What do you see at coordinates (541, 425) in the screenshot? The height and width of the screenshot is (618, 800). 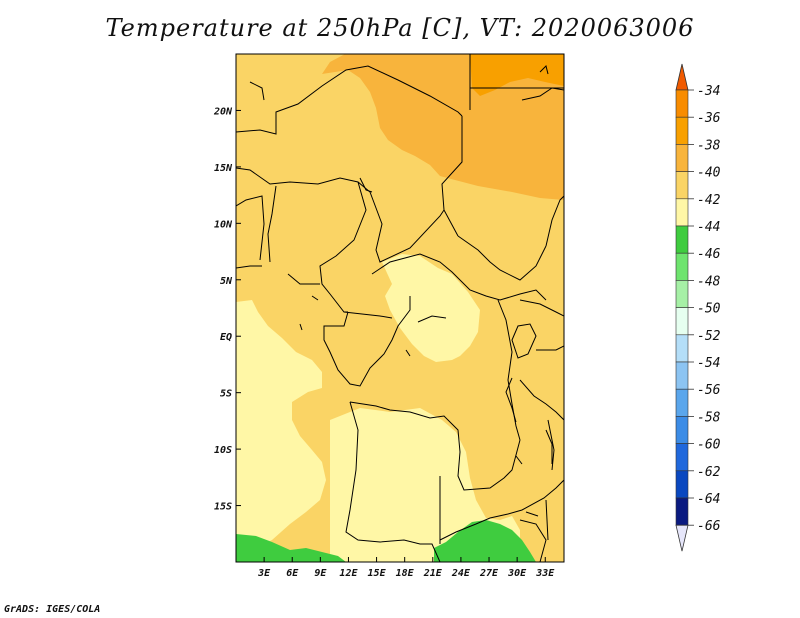 I see `boundary-tanzania` at bounding box center [541, 425].